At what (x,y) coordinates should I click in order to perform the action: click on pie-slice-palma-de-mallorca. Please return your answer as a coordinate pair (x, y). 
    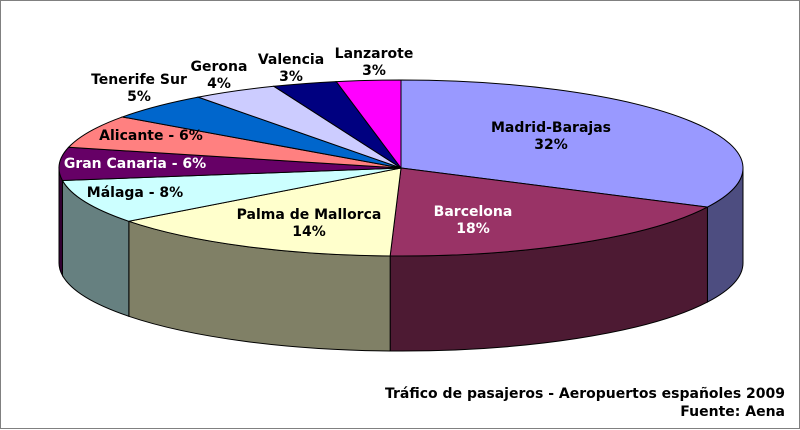
    Looking at the image, I should click on (264, 212).